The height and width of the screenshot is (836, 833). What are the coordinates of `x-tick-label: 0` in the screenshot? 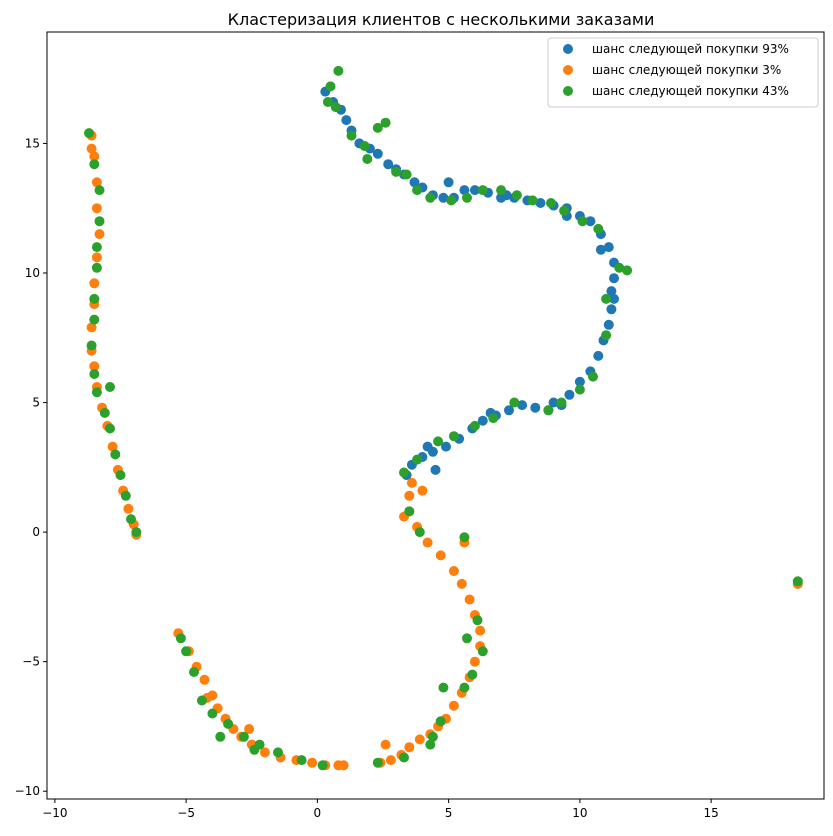 It's located at (318, 813).